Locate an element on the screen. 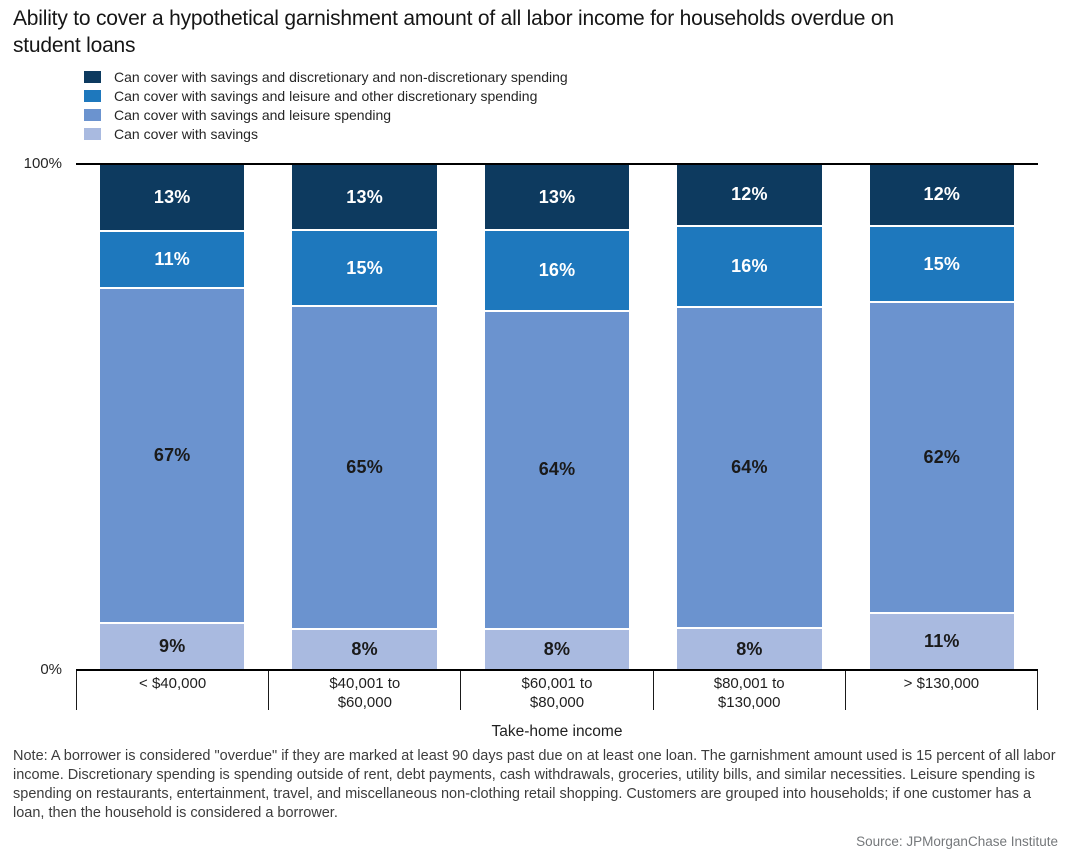  x-axis-category: $80,001 to $130,000 is located at coordinates (748, 691).